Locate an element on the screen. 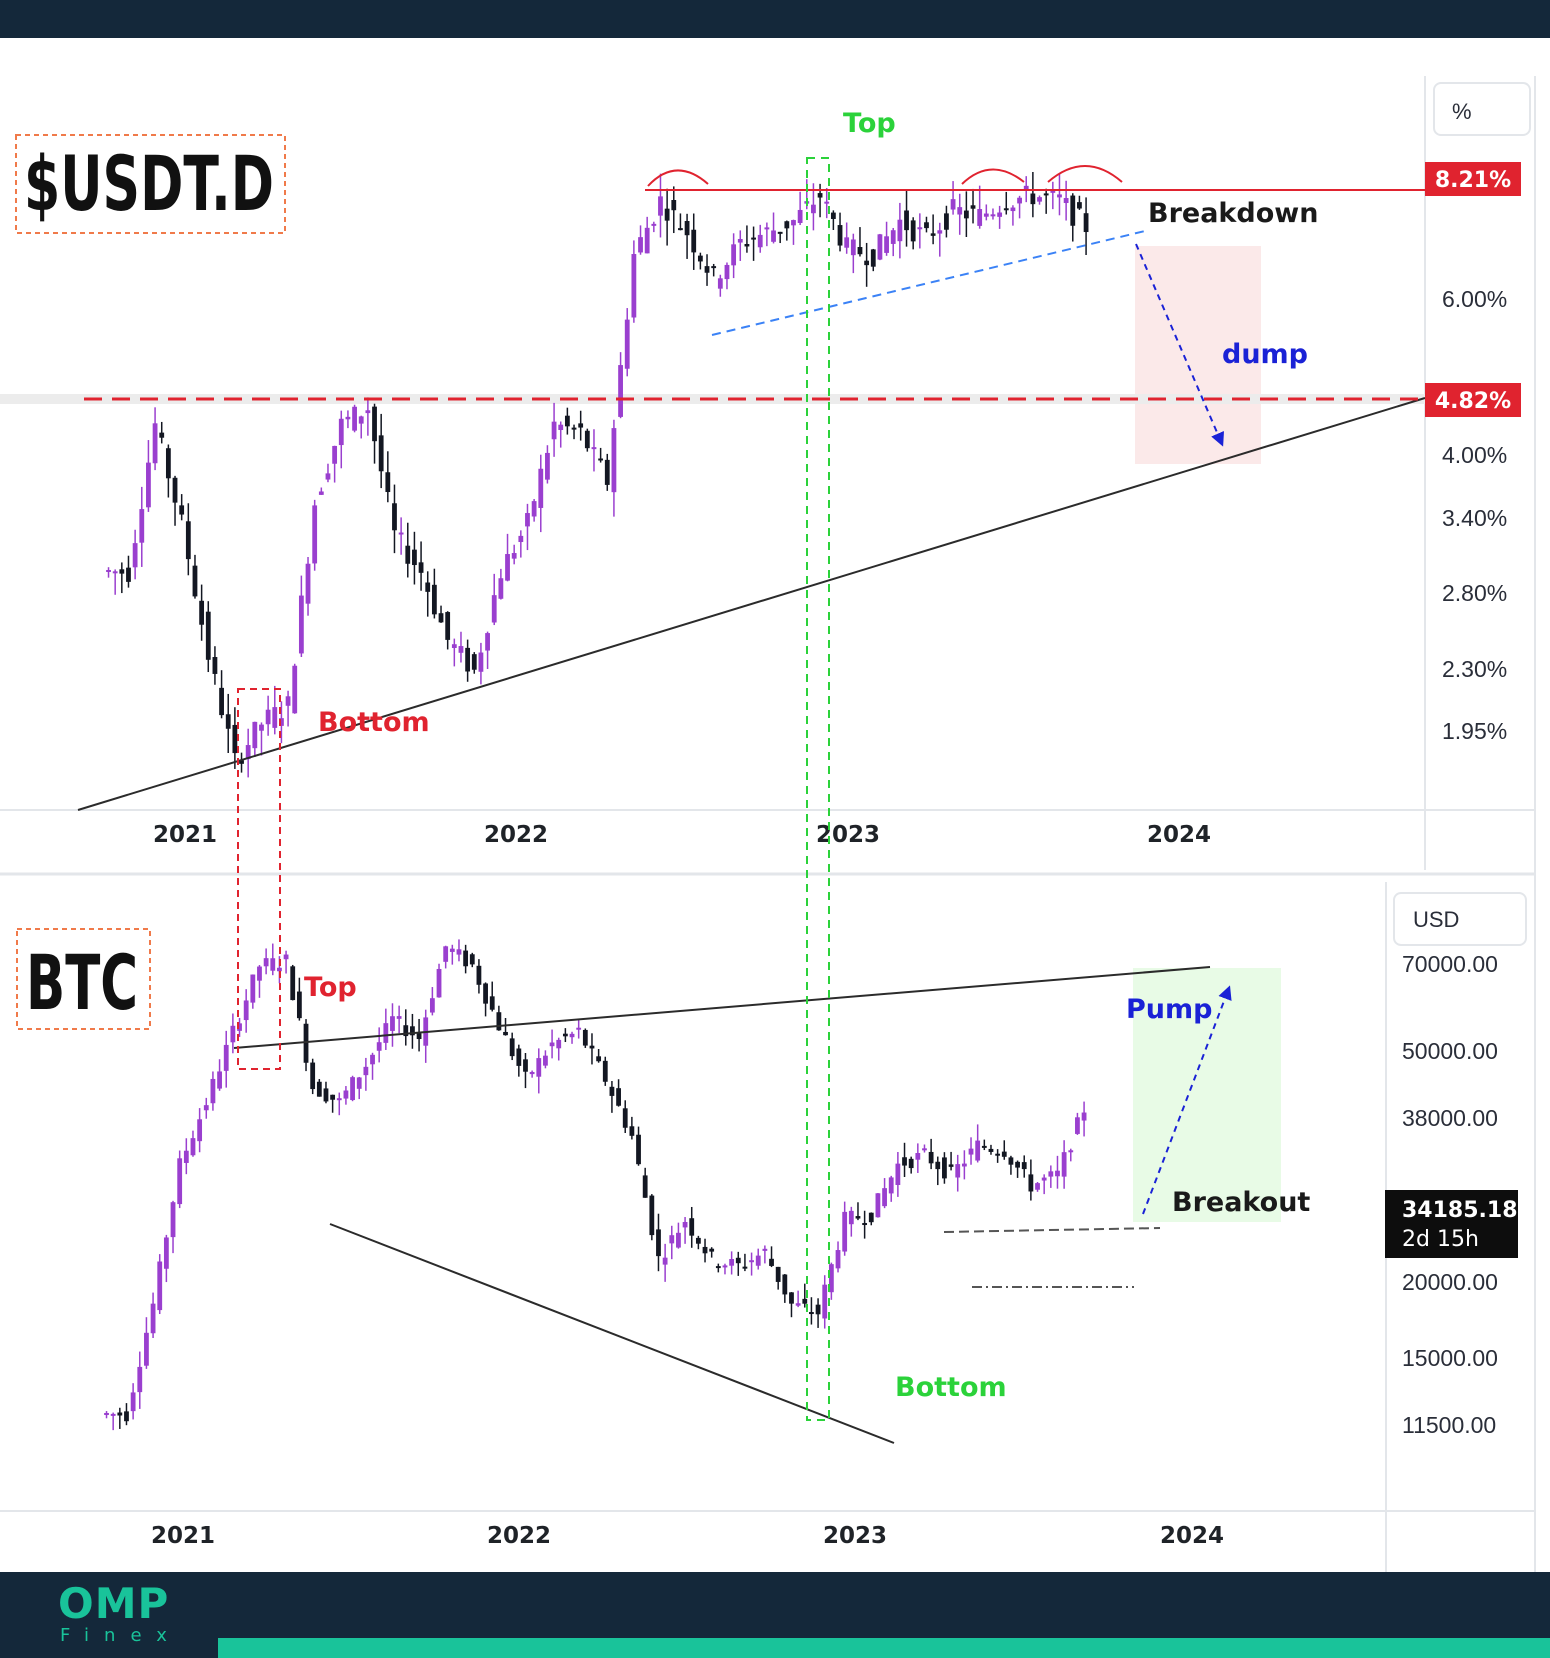 This screenshot has width=1550, height=1658. usdt-breakdown-trendline is located at coordinates (928, 283).